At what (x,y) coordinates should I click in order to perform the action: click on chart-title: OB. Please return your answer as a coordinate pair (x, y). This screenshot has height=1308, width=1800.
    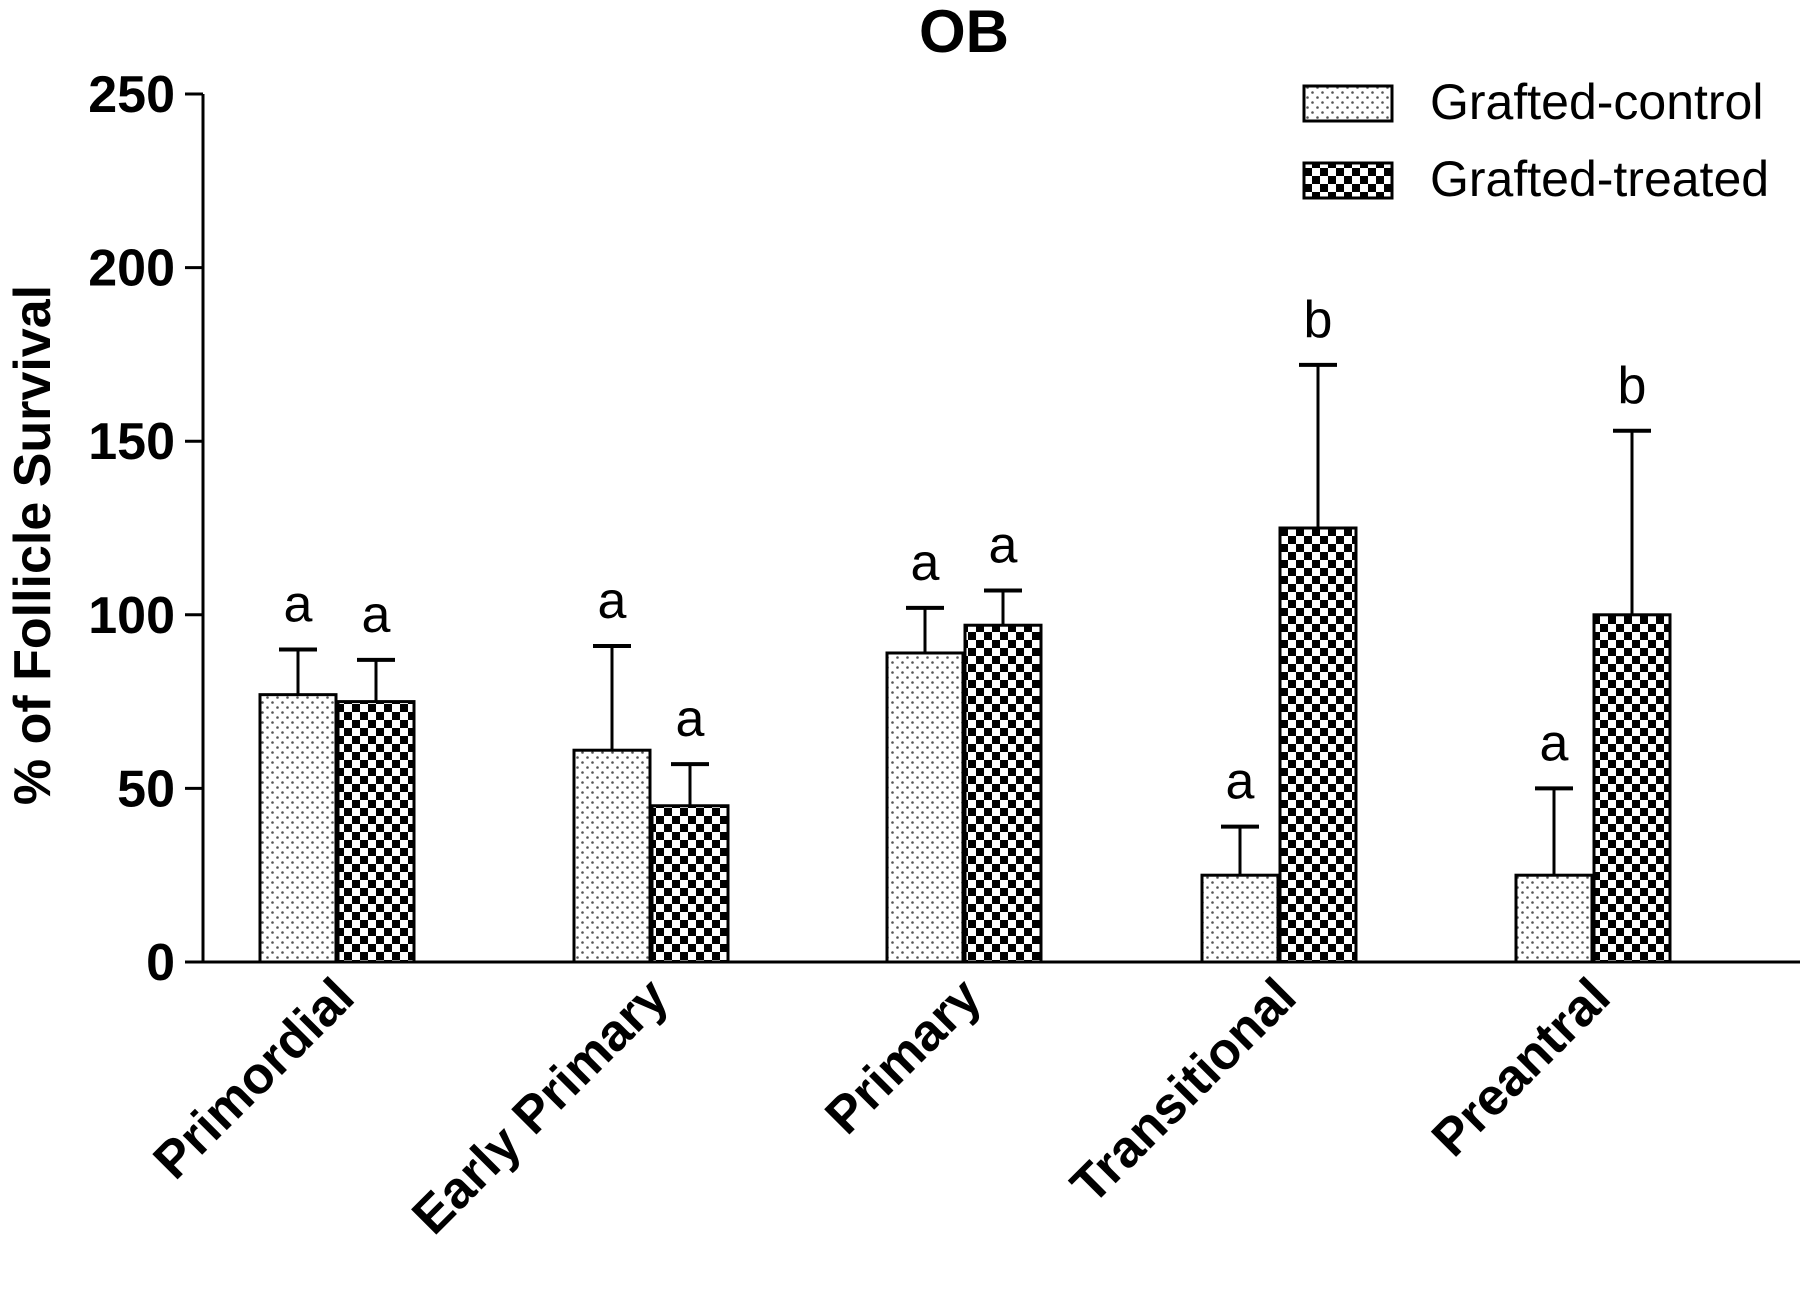
    Looking at the image, I should click on (964, 32).